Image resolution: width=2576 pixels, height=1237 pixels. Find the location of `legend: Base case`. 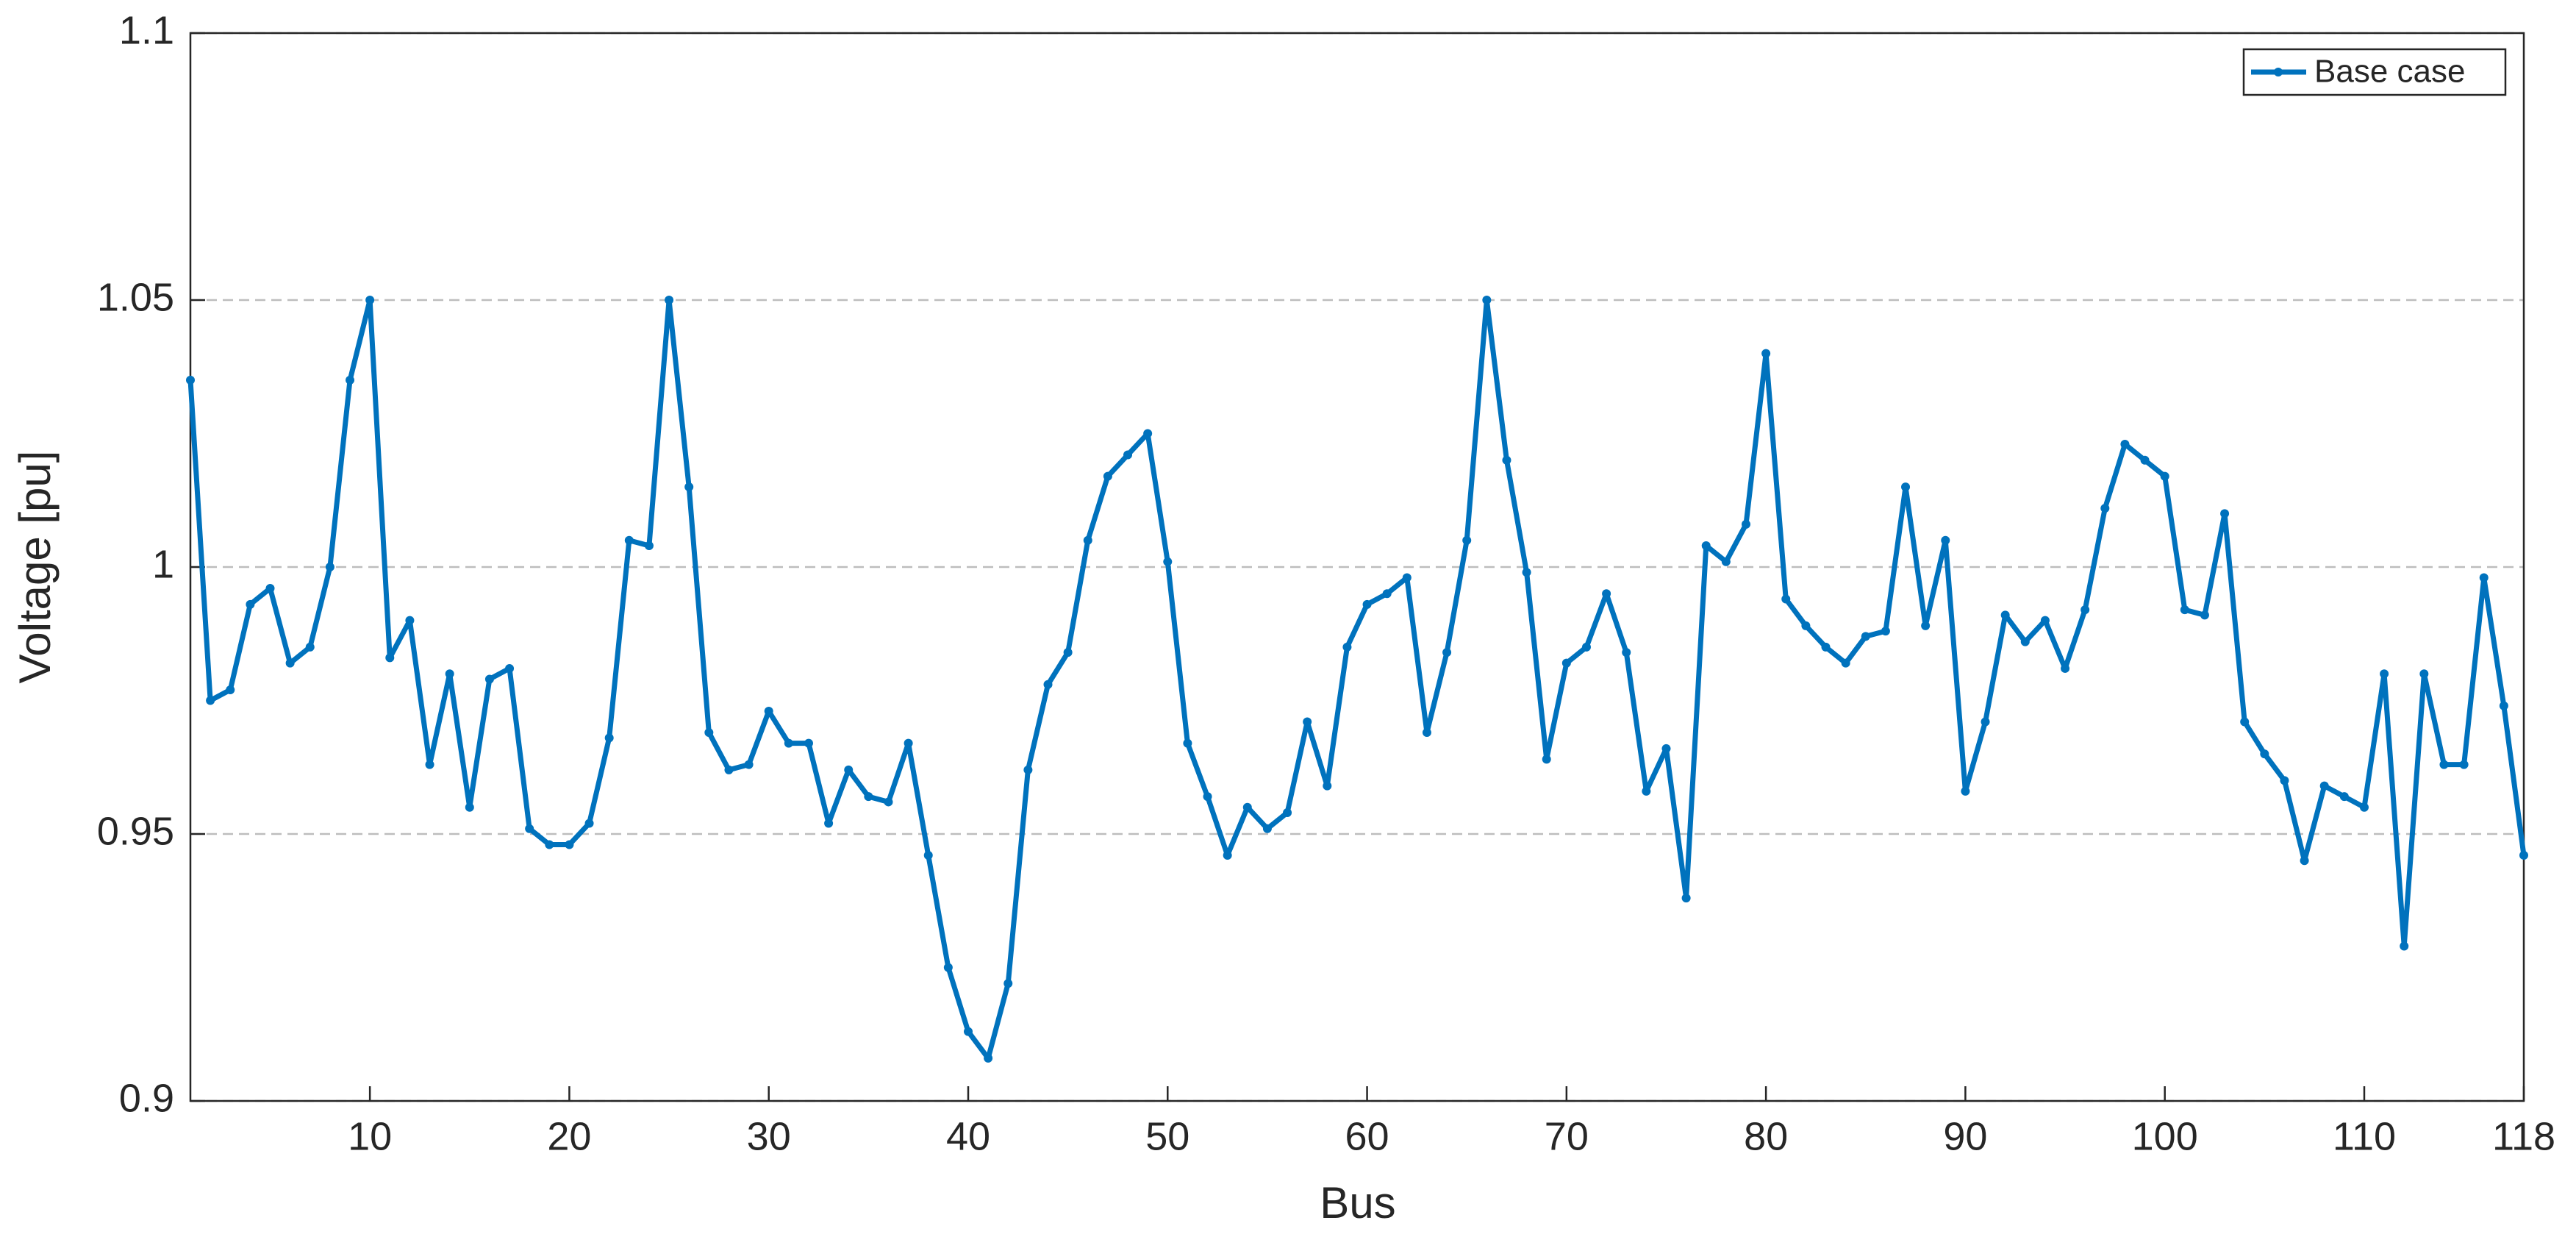

legend: Base case is located at coordinates (2374, 72).